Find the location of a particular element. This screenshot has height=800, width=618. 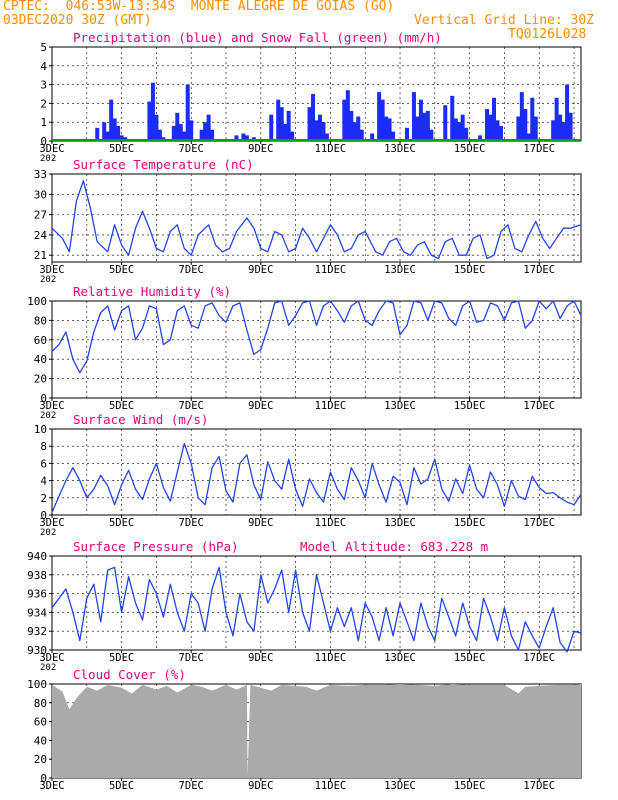

y-tick-label: 100 is located at coordinates (37, 301).